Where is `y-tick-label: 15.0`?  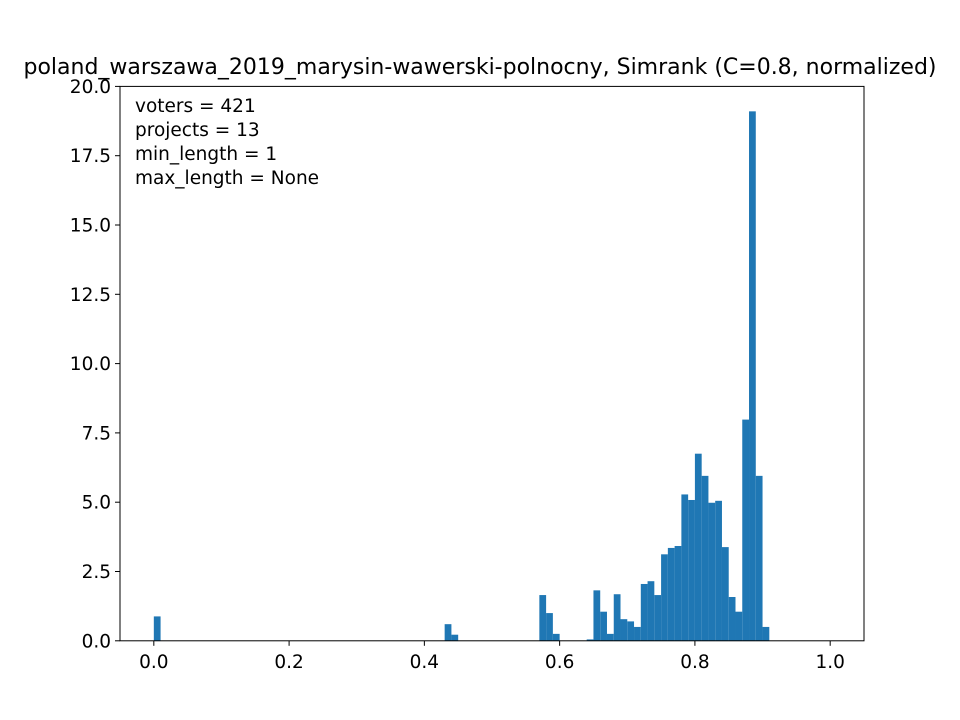 y-tick-label: 15.0 is located at coordinates (90, 226).